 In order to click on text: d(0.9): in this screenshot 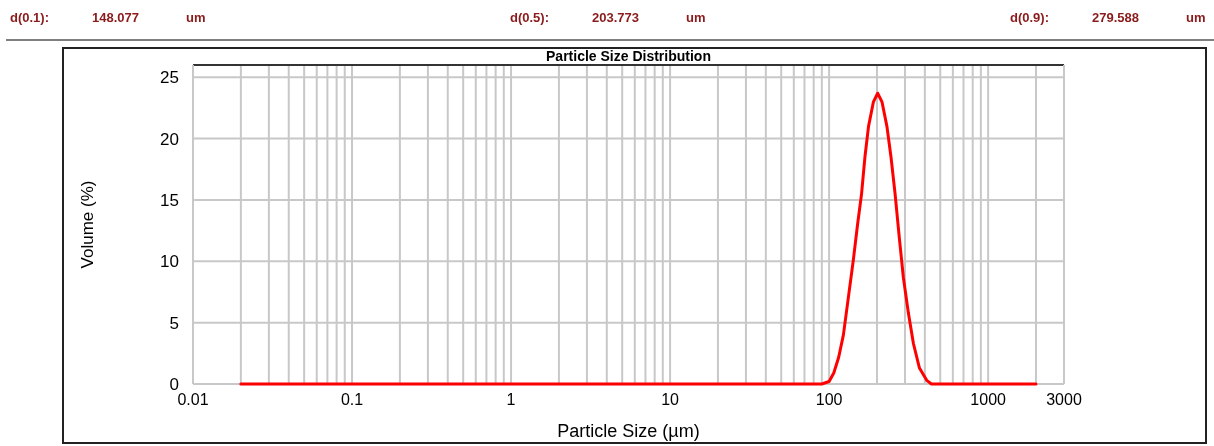, I will do `click(1029, 17)`.